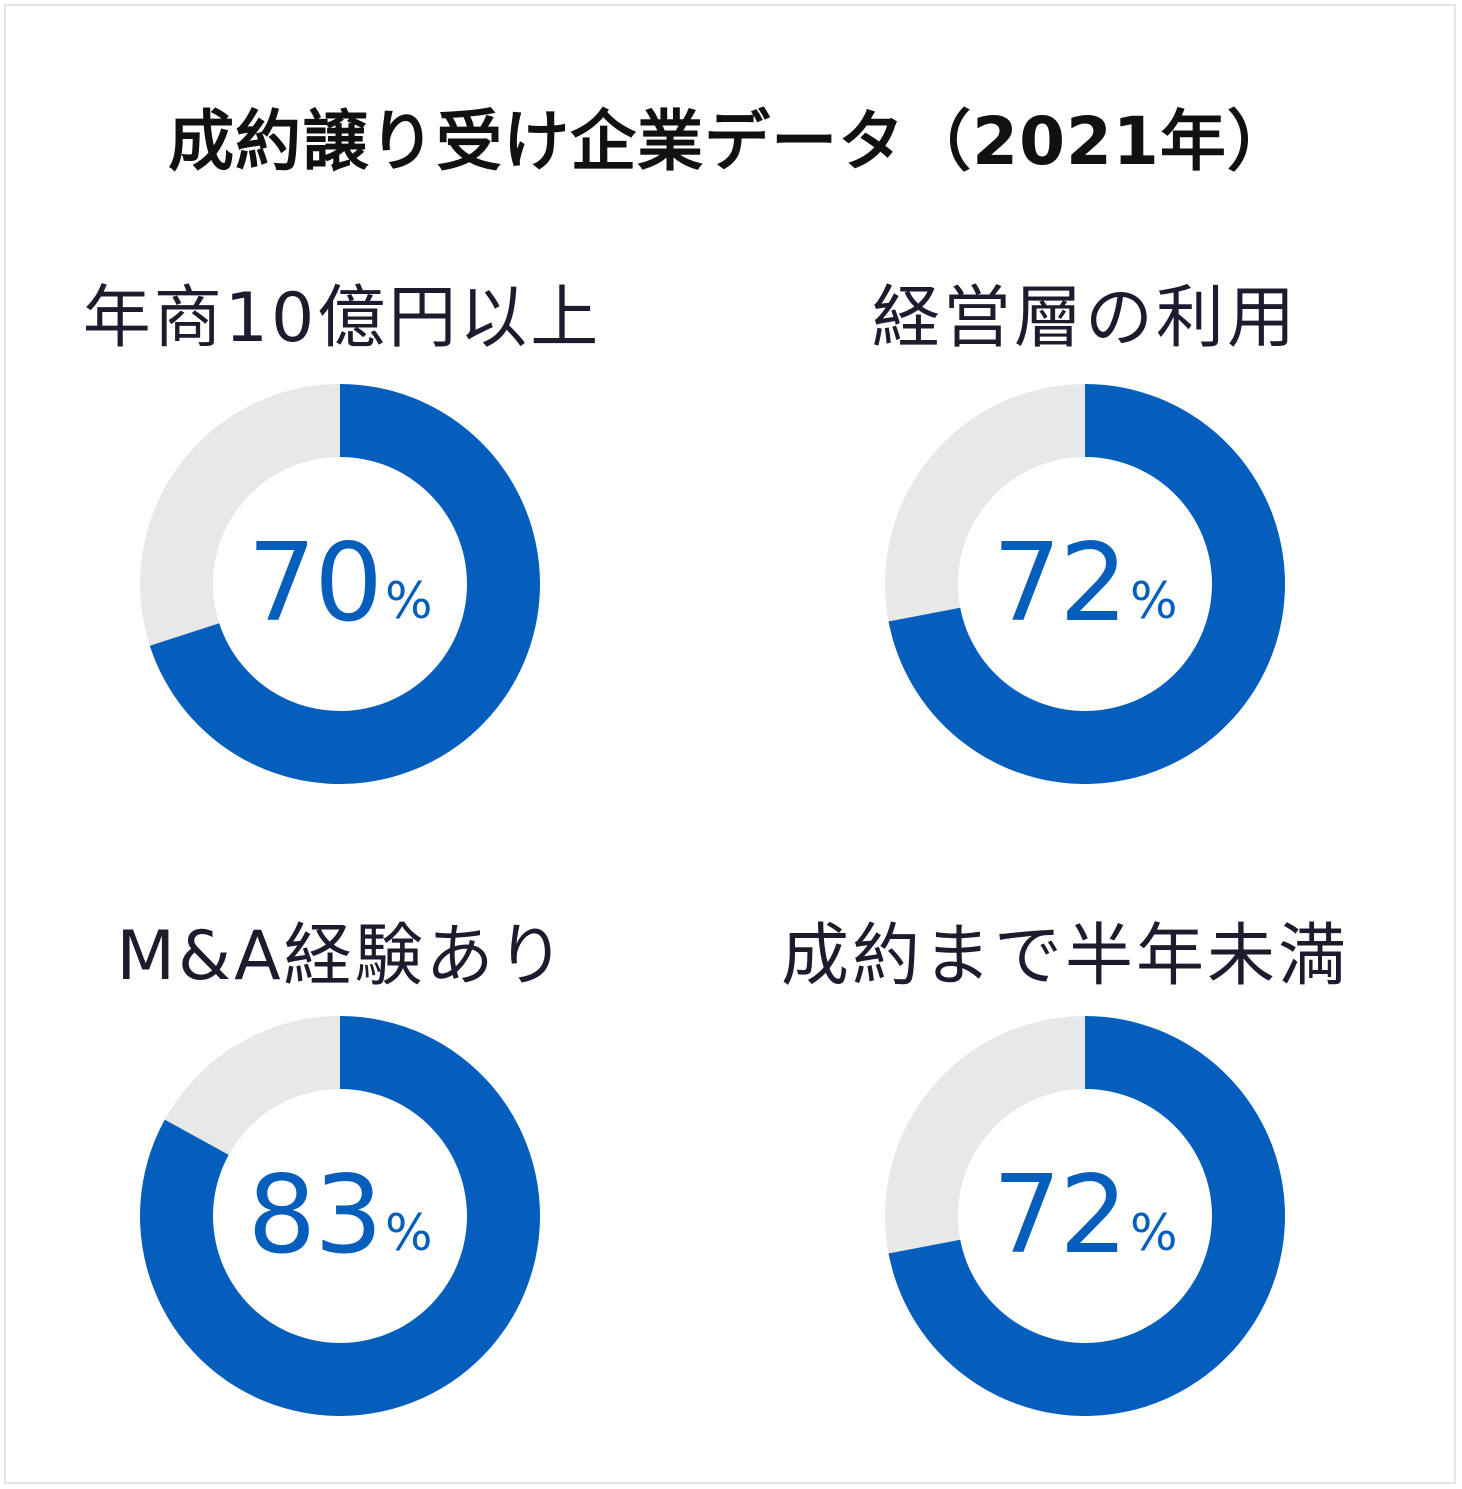 The image size is (1462, 1489). I want to click on panel-label-closing-within-half-year: 成約まで半年未満, so click(1064, 956).